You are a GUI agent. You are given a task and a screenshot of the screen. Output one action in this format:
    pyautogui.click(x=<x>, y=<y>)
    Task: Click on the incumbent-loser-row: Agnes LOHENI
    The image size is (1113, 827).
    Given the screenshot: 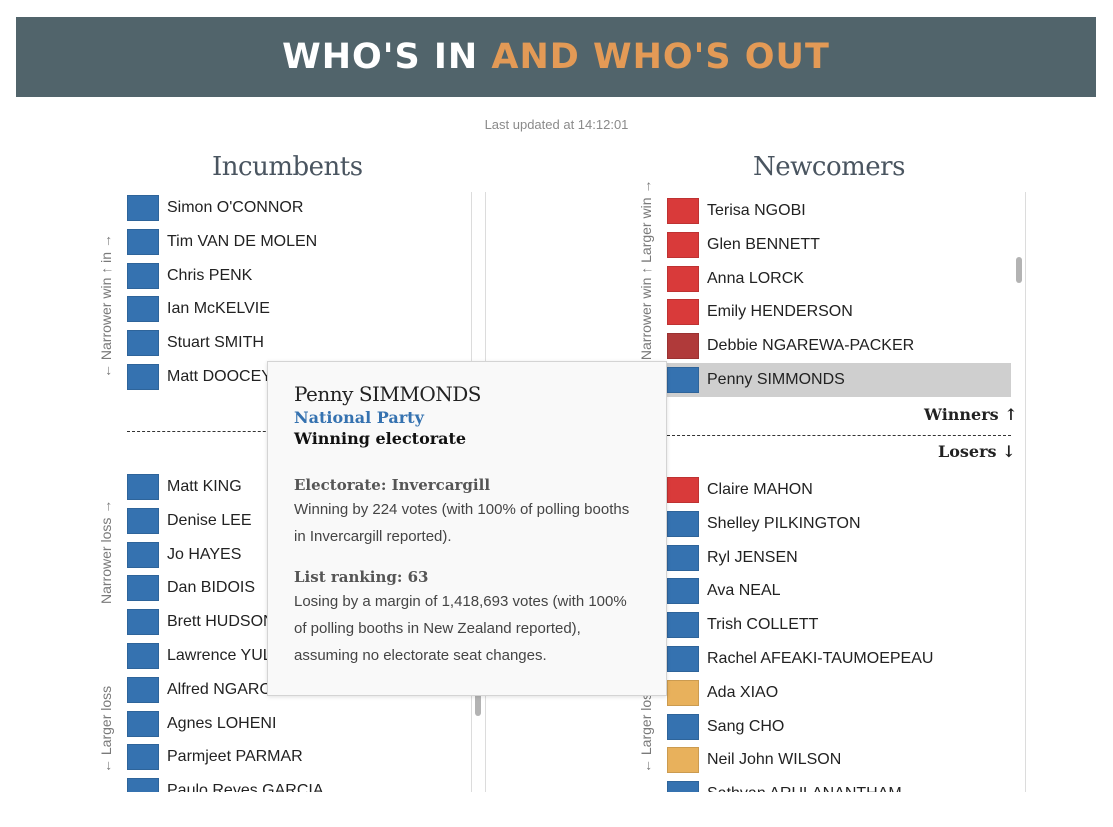 What is the action you would take?
    pyautogui.click(x=201, y=724)
    